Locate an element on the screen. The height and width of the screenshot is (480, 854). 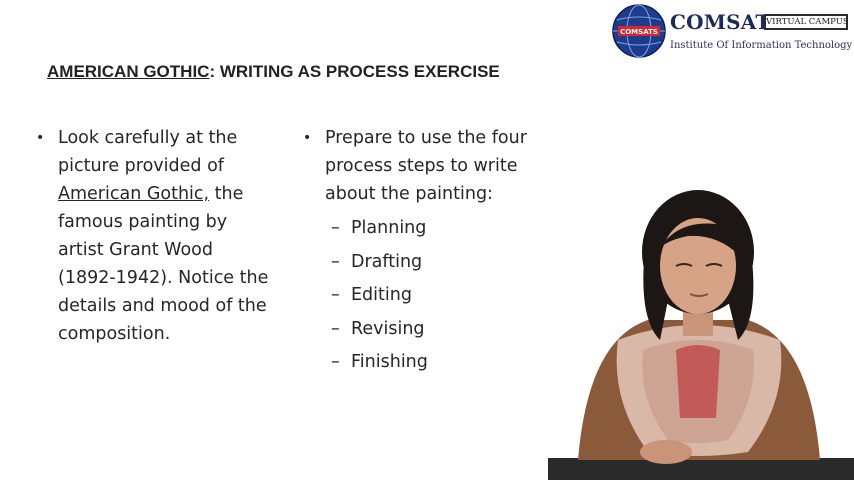
globe-logo-icon: COMSATS is located at coordinates (639, 31).